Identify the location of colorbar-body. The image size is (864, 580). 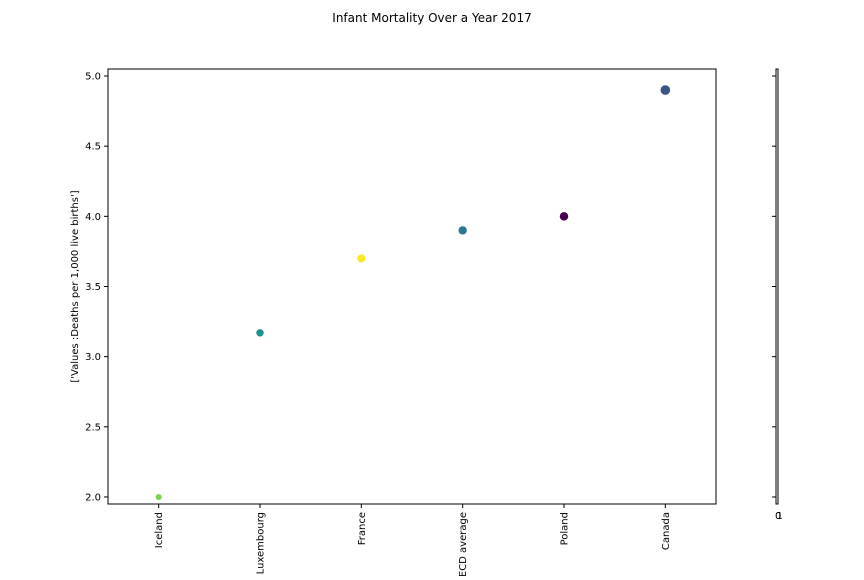
(777, 286).